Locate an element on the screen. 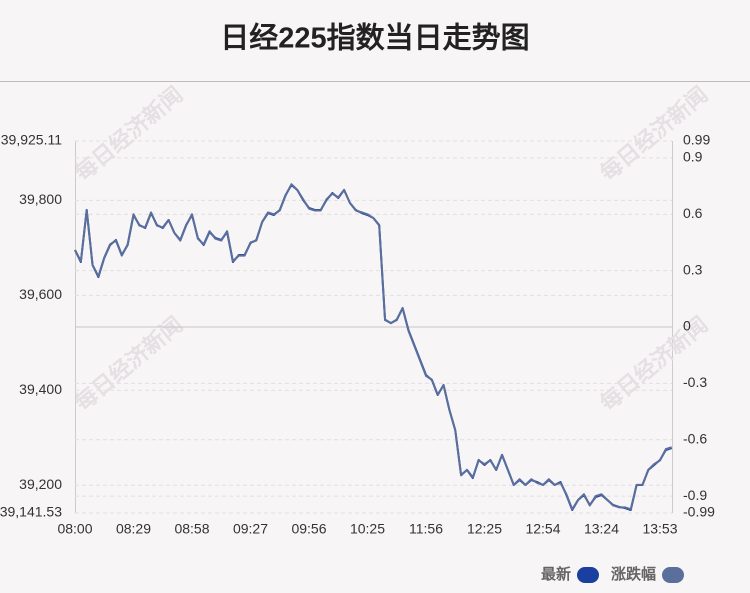 The width and height of the screenshot is (750, 593). watermark: 每日经济新闻 is located at coordinates (128, 134).